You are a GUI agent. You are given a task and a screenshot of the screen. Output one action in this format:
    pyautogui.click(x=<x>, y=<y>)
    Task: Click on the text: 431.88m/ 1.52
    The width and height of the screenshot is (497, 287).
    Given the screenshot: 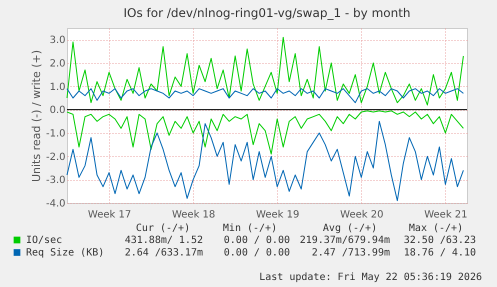 What is the action you would take?
    pyautogui.click(x=163, y=240)
    